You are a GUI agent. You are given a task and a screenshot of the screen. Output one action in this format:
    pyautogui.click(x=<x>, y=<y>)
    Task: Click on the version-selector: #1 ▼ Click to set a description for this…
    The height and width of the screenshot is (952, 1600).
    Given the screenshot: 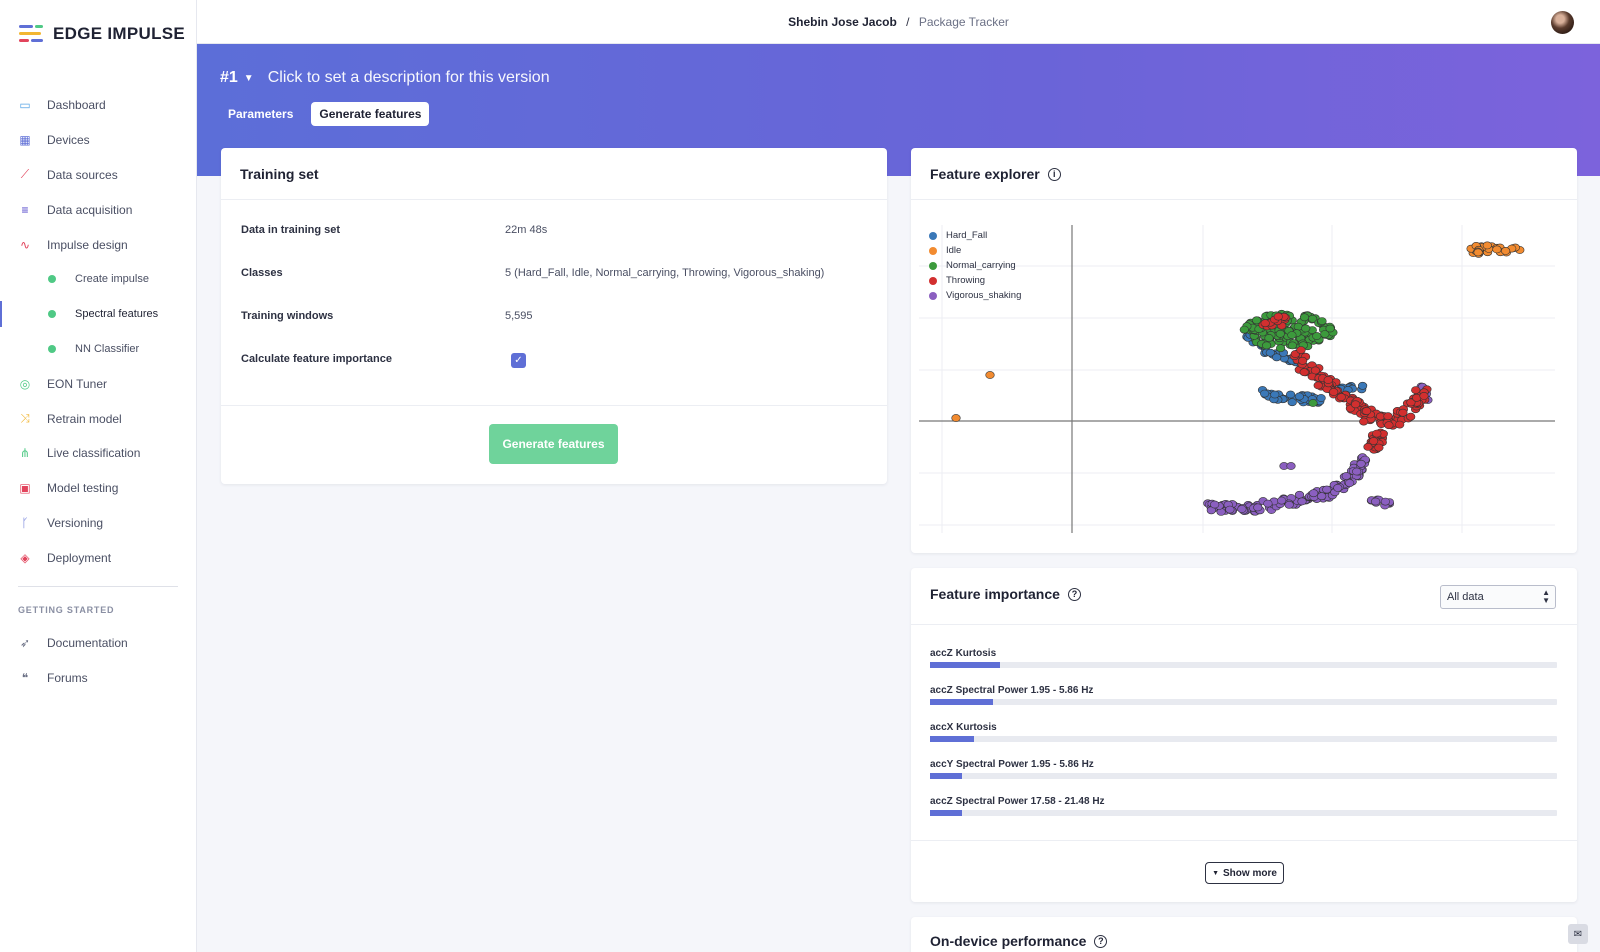 What is the action you would take?
    pyautogui.click(x=385, y=78)
    